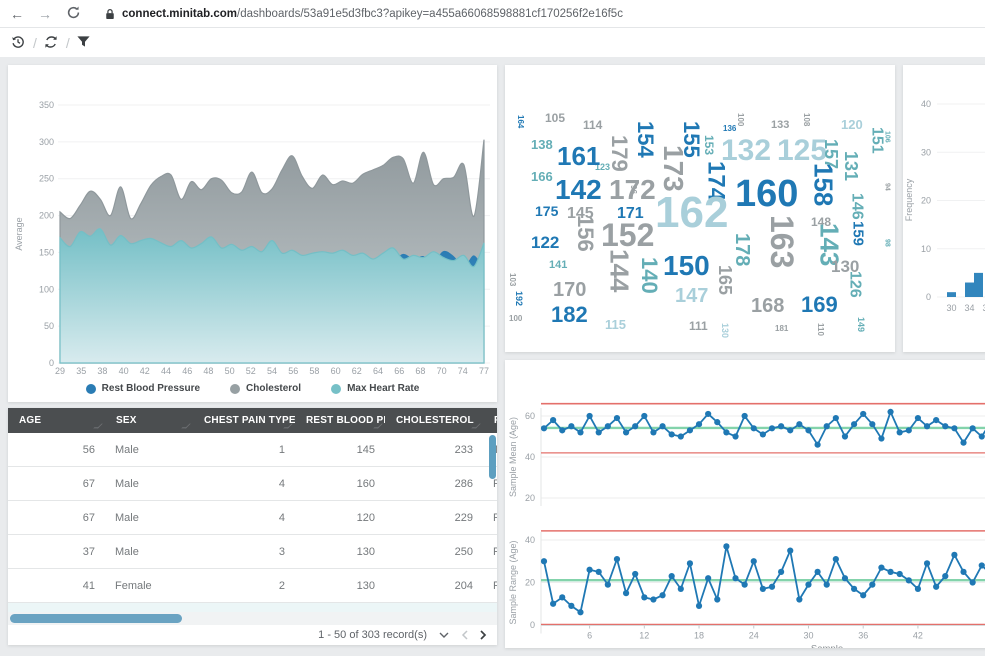 The height and width of the screenshot is (656, 985). What do you see at coordinates (781, 242) in the screenshot?
I see `cloud-word: 163` at bounding box center [781, 242].